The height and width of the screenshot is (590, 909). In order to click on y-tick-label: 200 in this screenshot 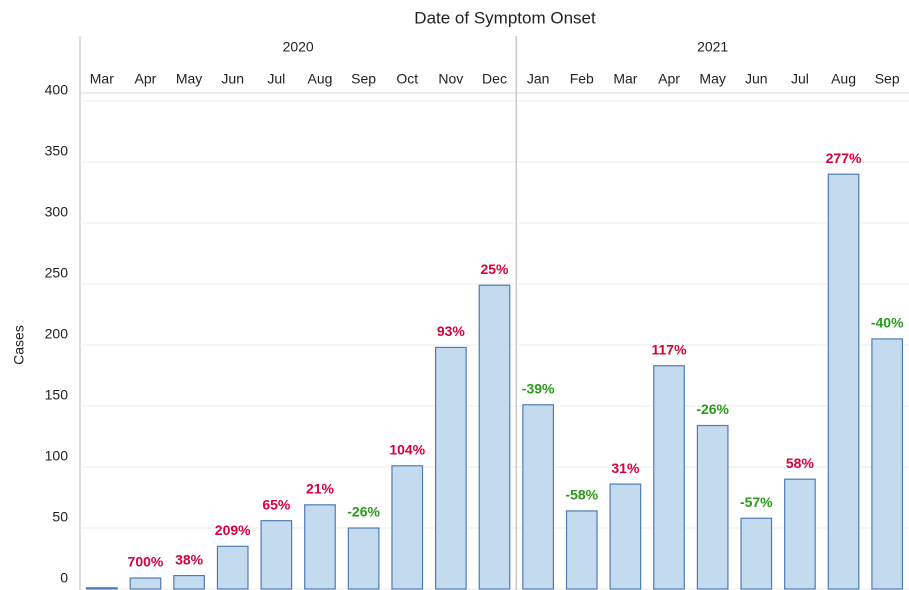, I will do `click(57, 334)`.